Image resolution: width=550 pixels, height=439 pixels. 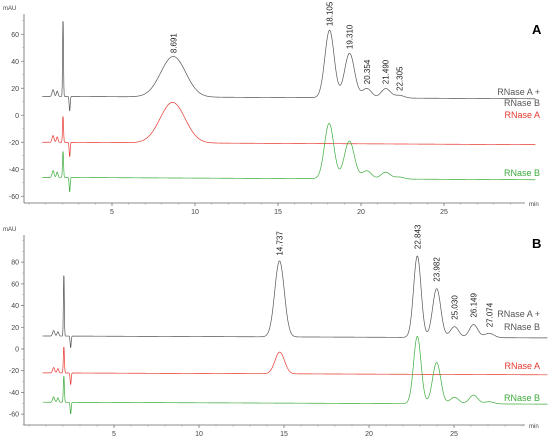 I want to click on peak-label: 8.691, so click(x=173, y=43).